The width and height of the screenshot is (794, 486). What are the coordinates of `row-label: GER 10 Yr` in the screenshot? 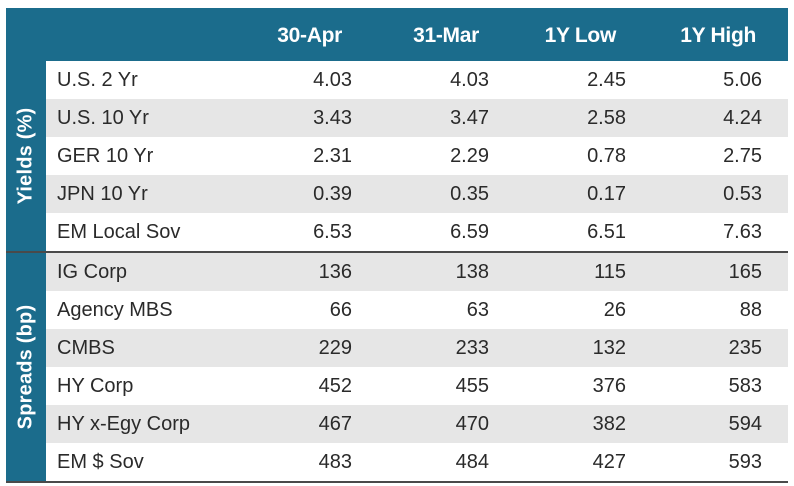 It's located at (105, 156).